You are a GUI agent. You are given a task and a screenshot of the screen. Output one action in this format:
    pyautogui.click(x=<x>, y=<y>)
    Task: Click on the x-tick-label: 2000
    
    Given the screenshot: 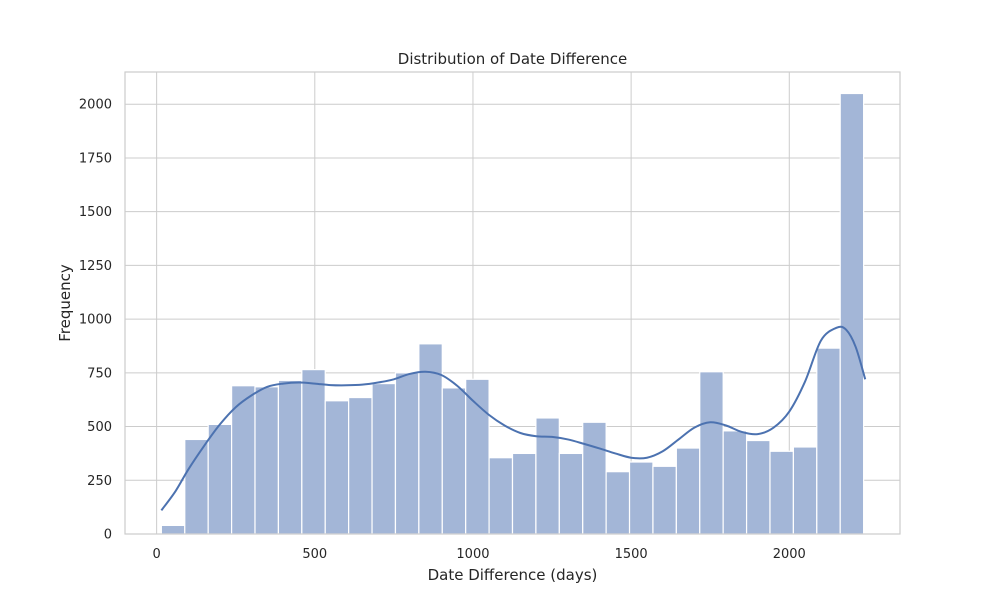 What is the action you would take?
    pyautogui.click(x=789, y=554)
    